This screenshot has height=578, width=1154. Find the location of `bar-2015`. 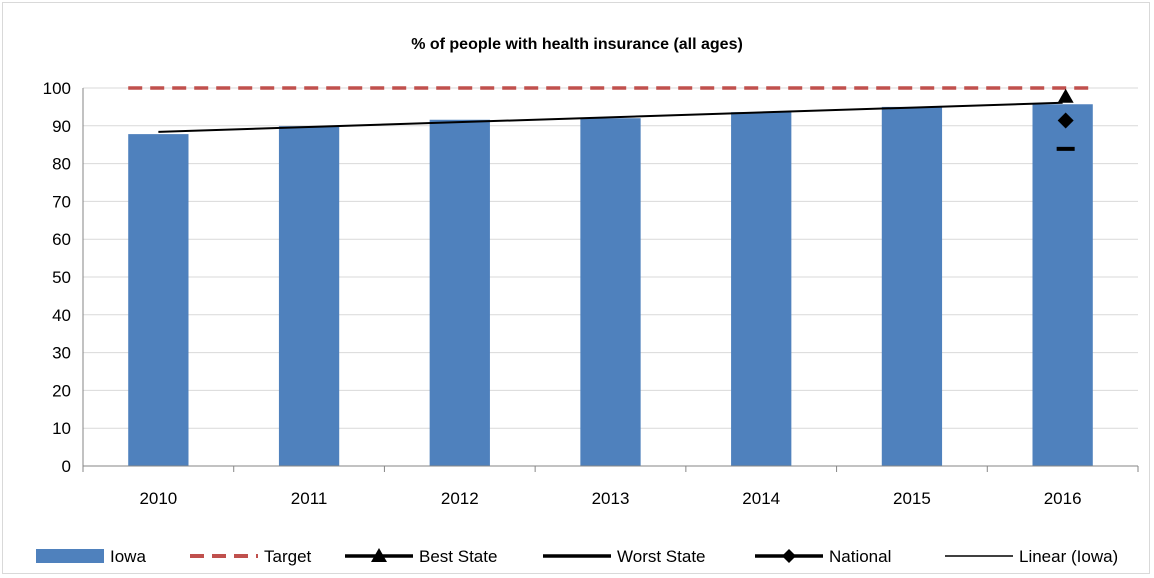

bar-2015 is located at coordinates (912, 286).